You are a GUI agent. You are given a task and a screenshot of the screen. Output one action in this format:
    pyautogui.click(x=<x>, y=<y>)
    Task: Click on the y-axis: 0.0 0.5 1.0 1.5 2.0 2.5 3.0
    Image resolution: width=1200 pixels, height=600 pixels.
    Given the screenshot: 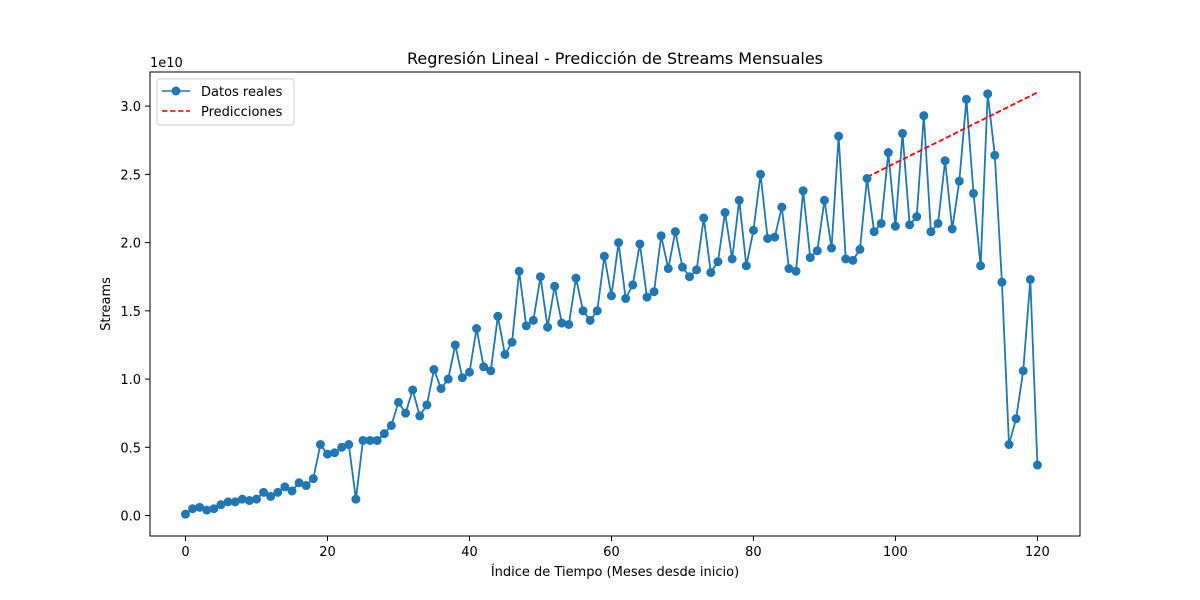 What is the action you would take?
    pyautogui.click(x=135, y=312)
    